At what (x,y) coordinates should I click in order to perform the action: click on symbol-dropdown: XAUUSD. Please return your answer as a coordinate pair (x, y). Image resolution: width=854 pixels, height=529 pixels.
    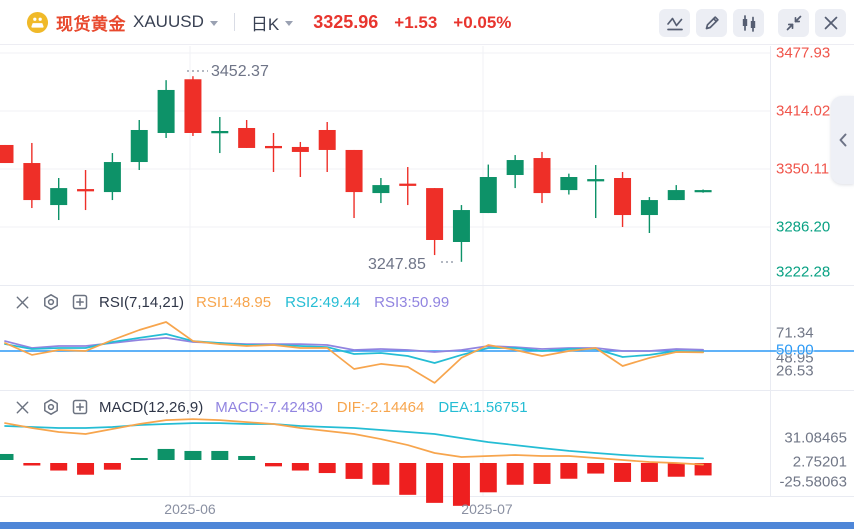
    Looking at the image, I should click on (175, 22).